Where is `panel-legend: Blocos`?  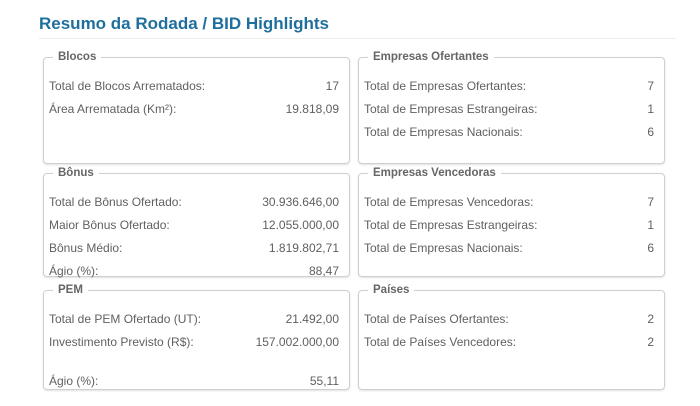
panel-legend: Blocos is located at coordinates (77, 57).